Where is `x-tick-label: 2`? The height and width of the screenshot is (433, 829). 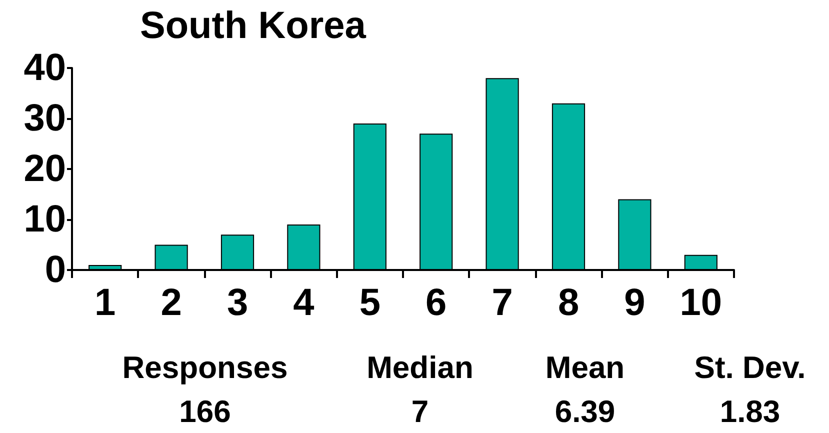 x-tick-label: 2 is located at coordinates (171, 303).